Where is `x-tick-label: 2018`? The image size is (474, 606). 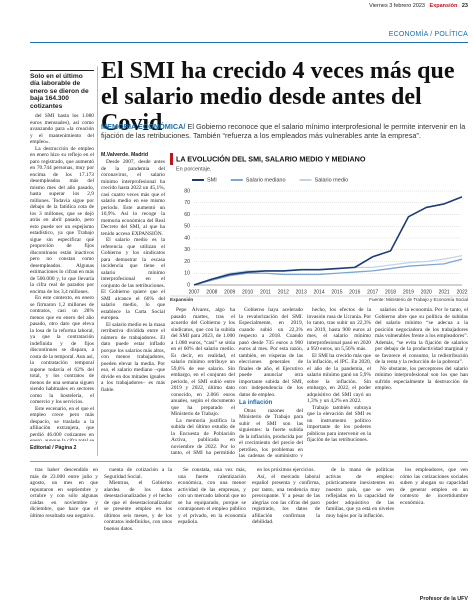 x-tick-label: 2018 is located at coordinates (390, 292).